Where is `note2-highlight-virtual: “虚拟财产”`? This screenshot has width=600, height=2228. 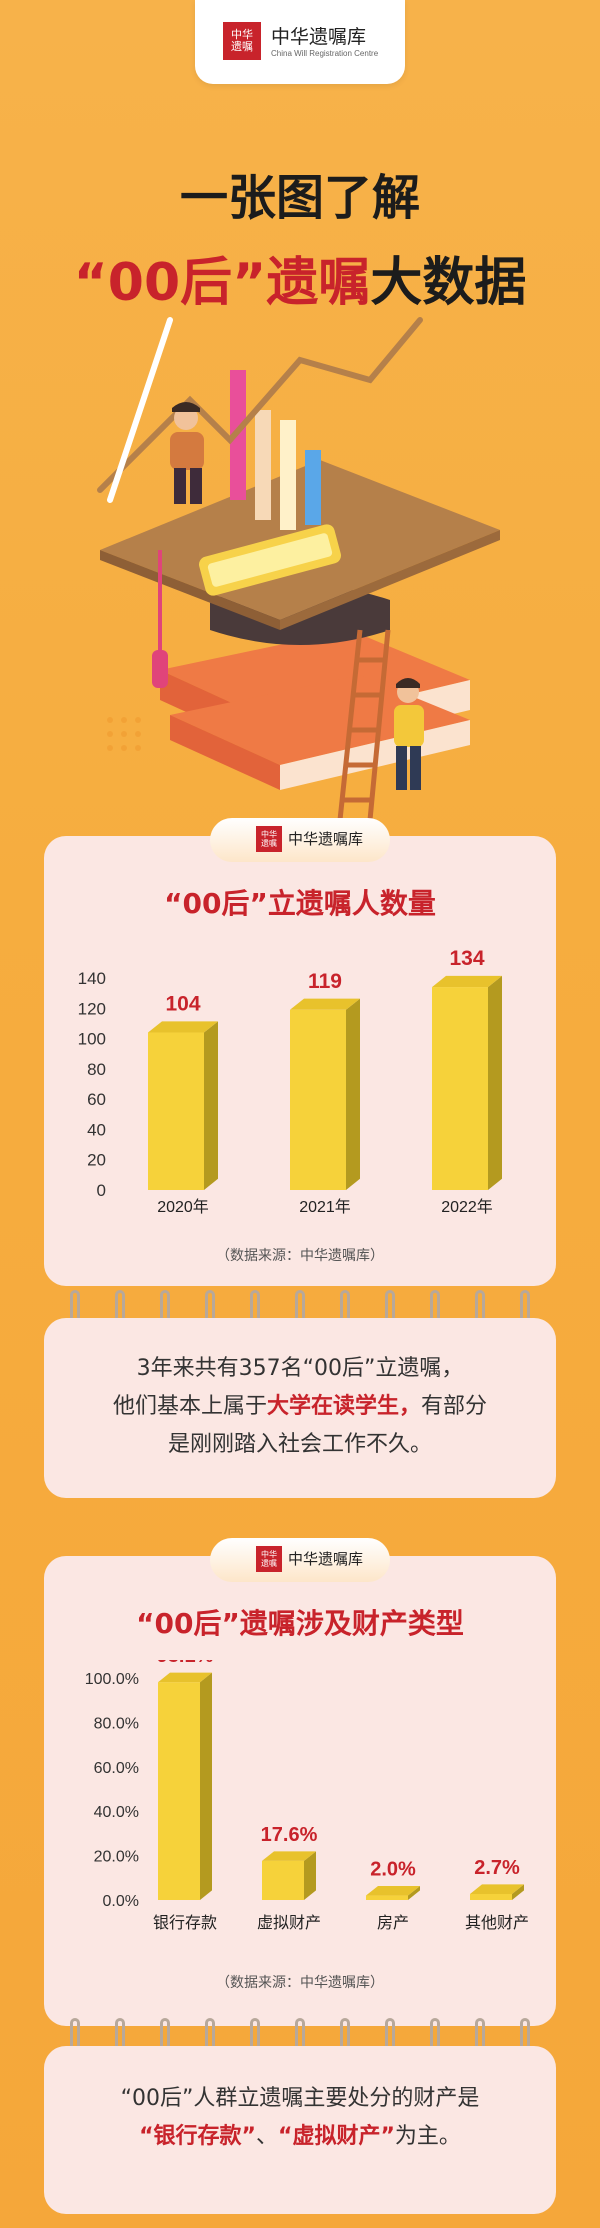
note2-highlight-virtual: “虚拟财产” is located at coordinates (336, 2136).